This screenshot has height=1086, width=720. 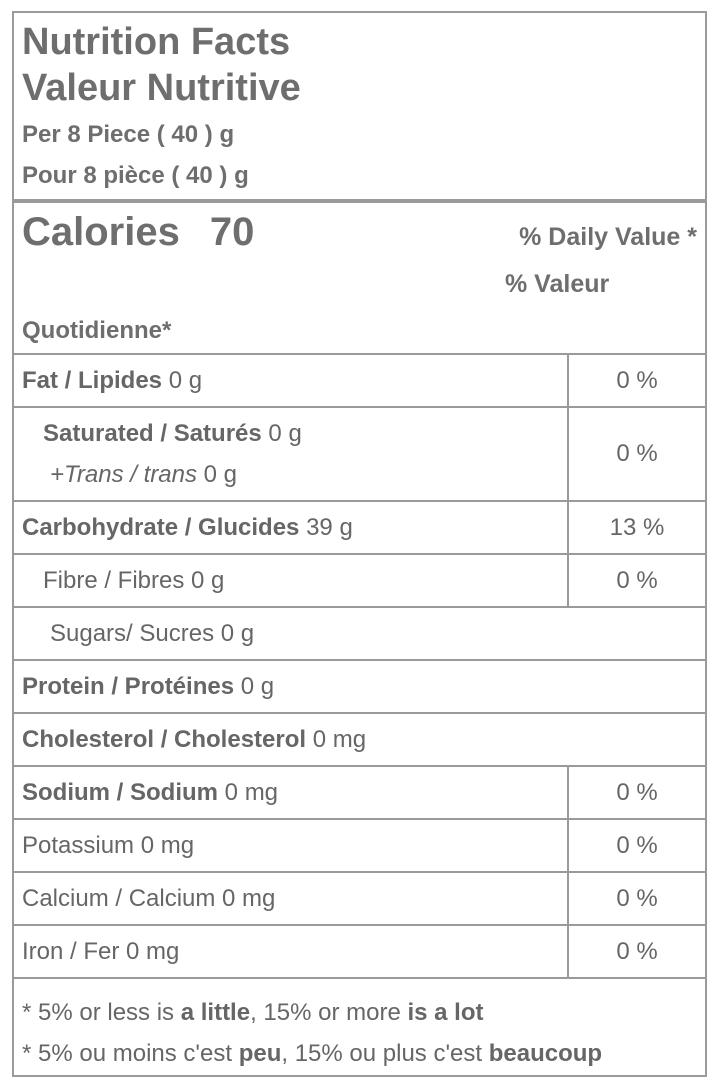 What do you see at coordinates (149, 898) in the screenshot?
I see `nutrient-label: Calcium / Calcium 0 mg` at bounding box center [149, 898].